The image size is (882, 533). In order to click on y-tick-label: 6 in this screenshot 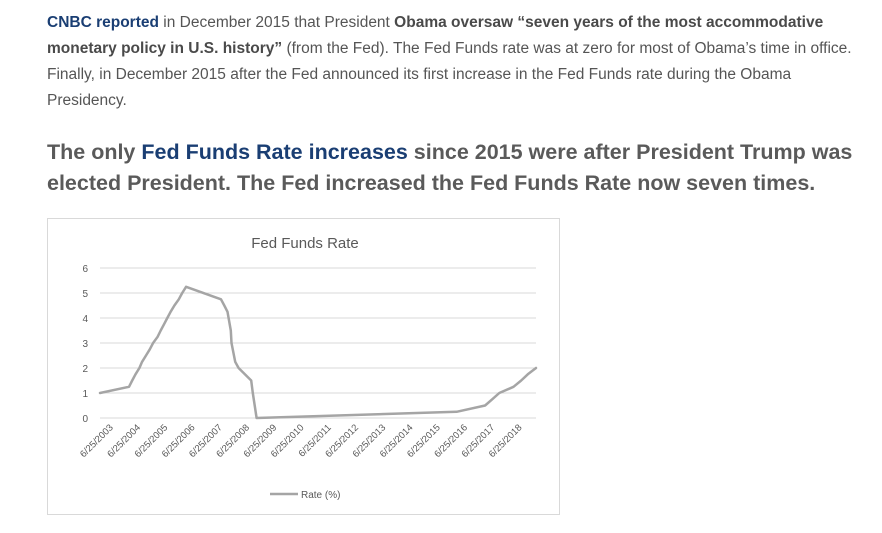, I will do `click(85, 269)`.